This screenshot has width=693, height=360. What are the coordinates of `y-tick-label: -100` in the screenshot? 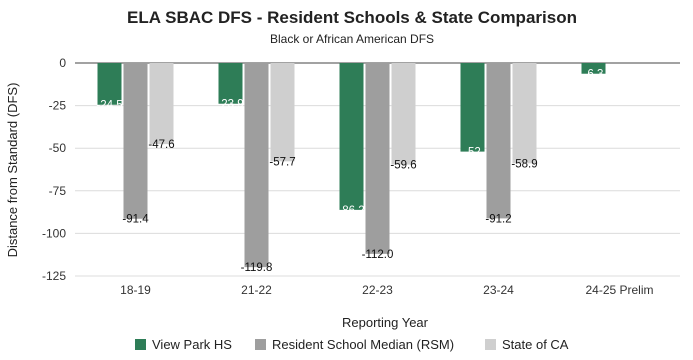 It's located at (54, 233).